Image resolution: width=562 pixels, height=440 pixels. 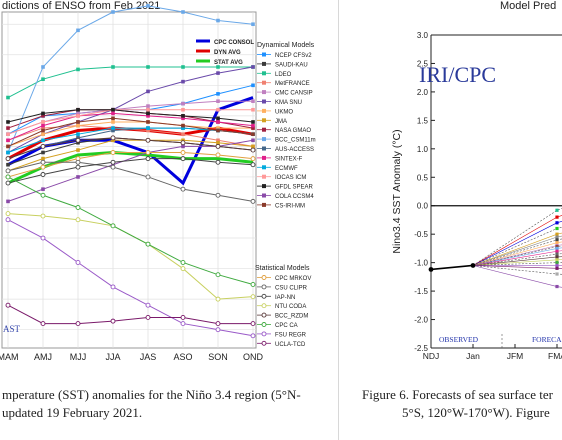 What do you see at coordinates (72, 412) in the screenshot?
I see `left-caption-line2: updated 19 February 2021.` at bounding box center [72, 412].